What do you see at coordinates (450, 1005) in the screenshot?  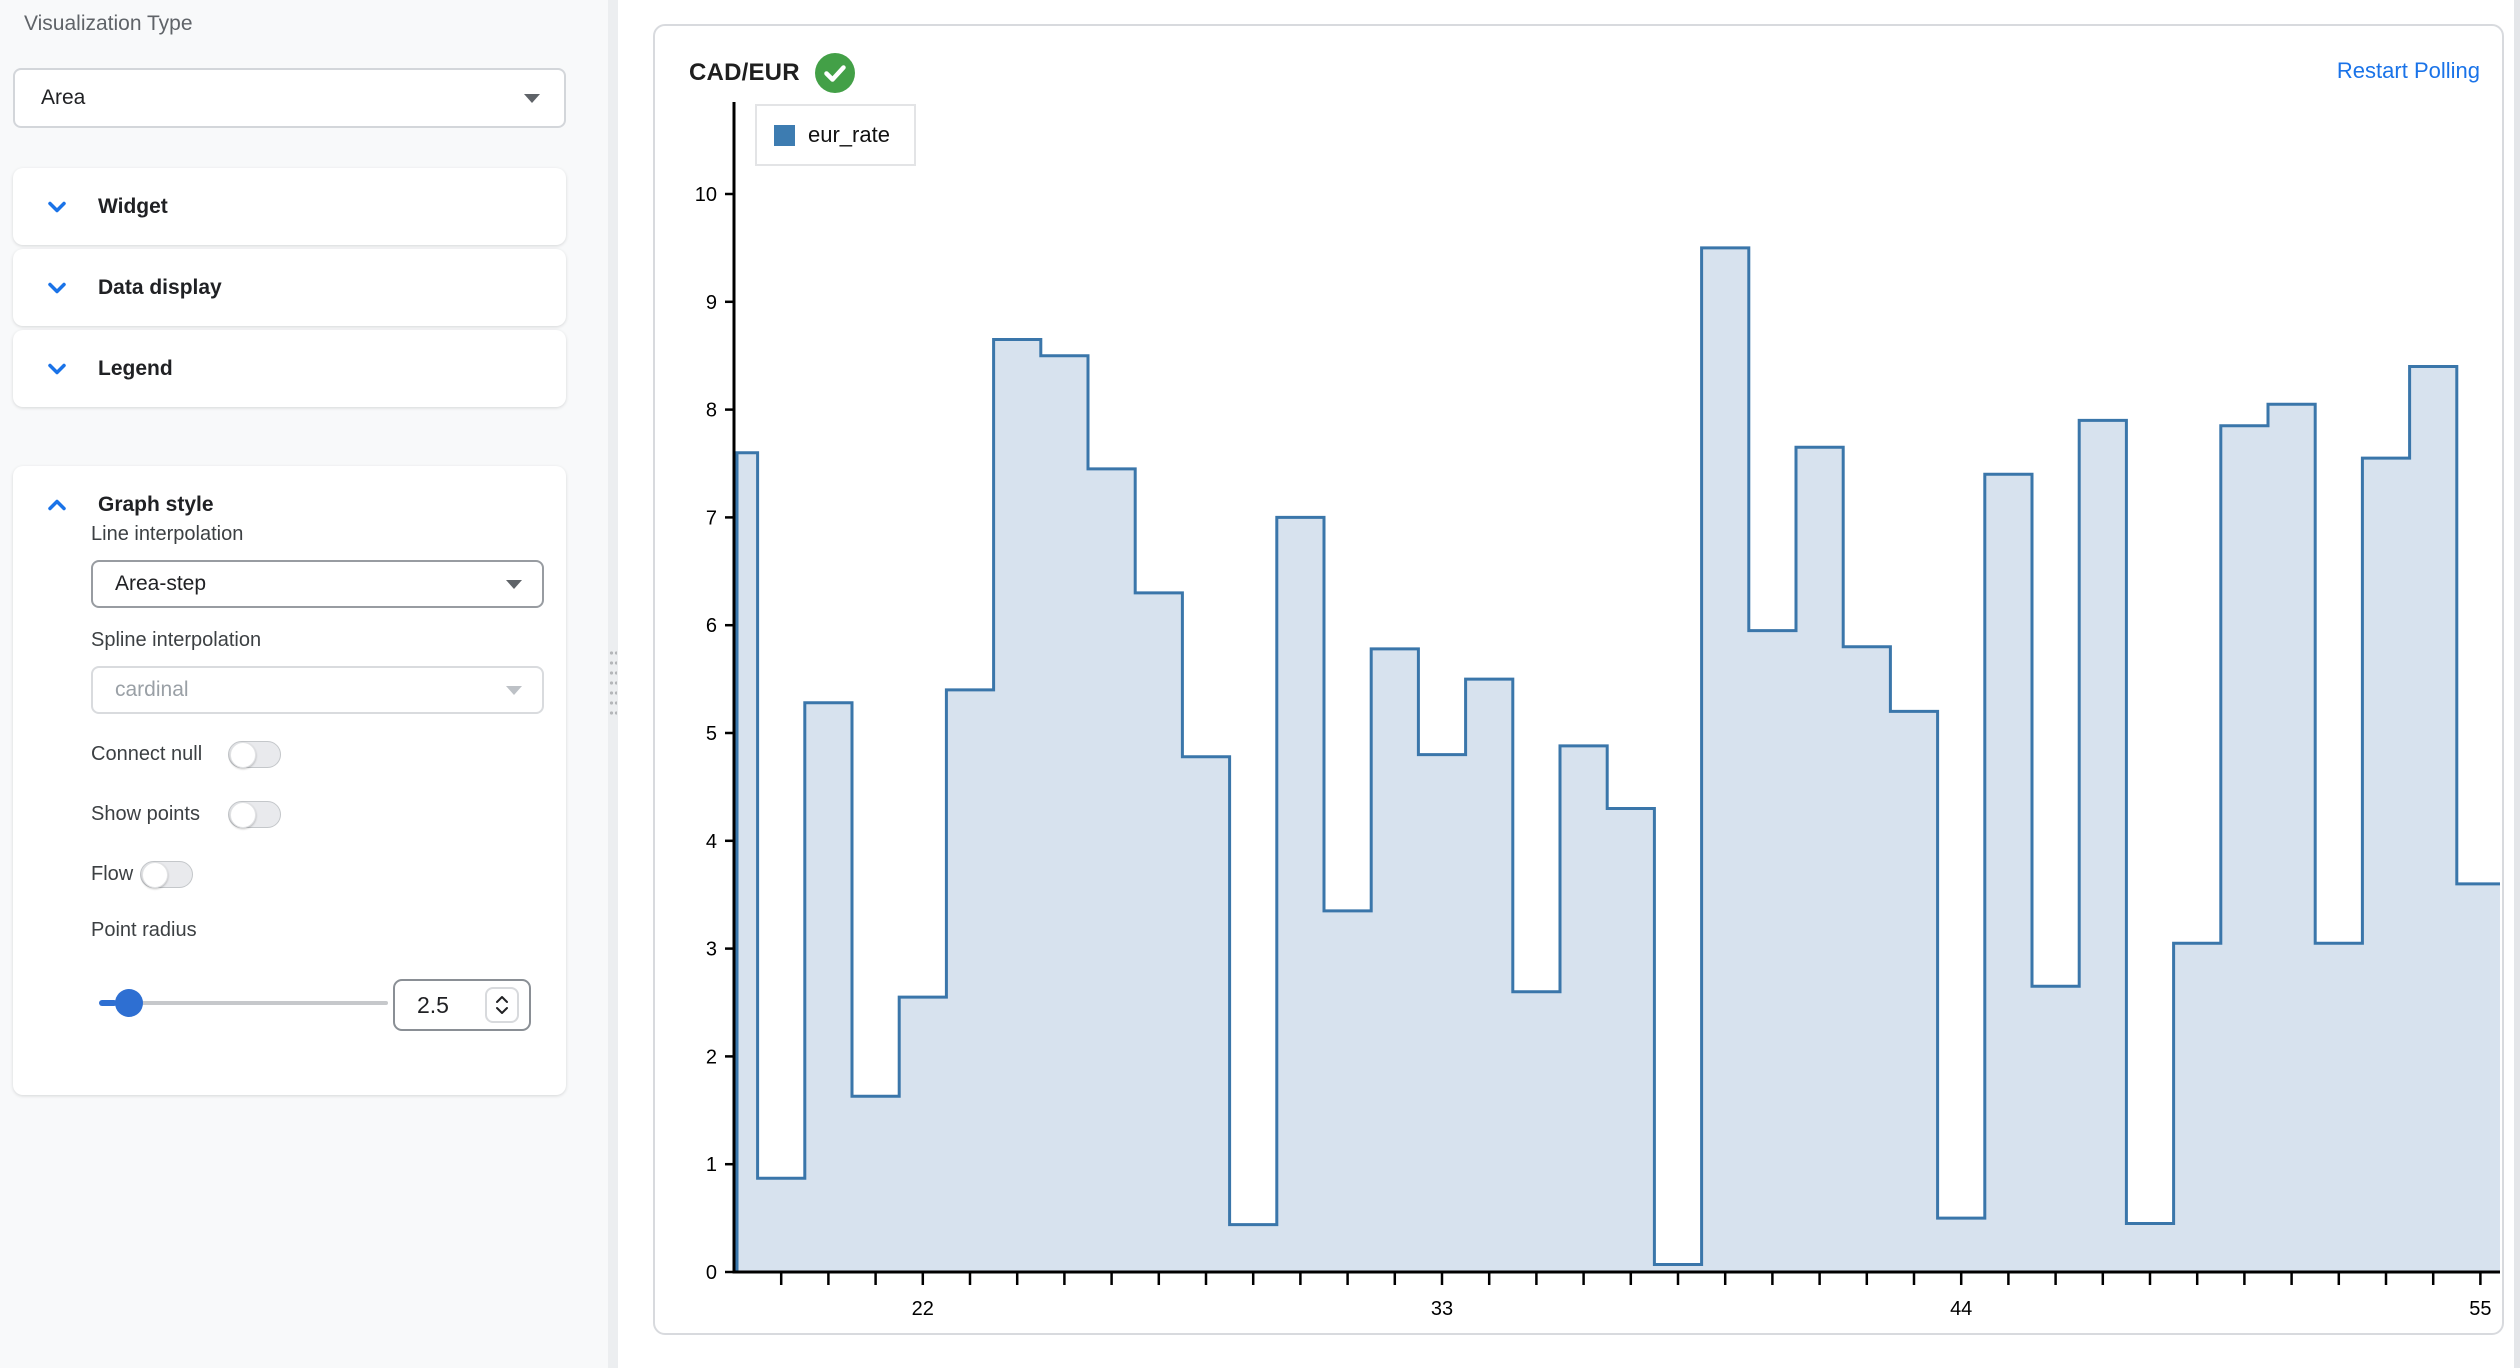 I see `point-radius-input` at bounding box center [450, 1005].